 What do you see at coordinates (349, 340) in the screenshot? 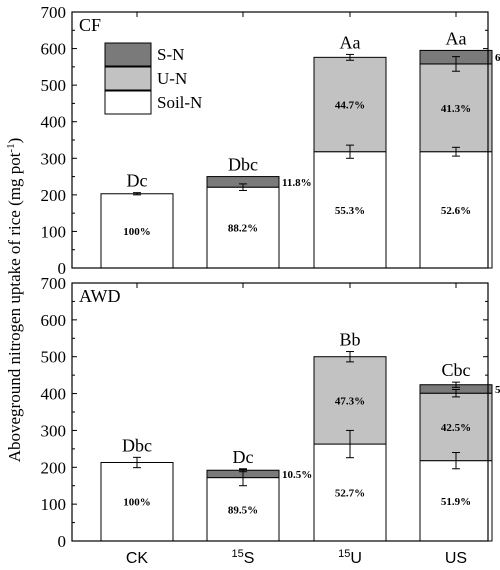
I see `significance-label: Bb` at bounding box center [349, 340].